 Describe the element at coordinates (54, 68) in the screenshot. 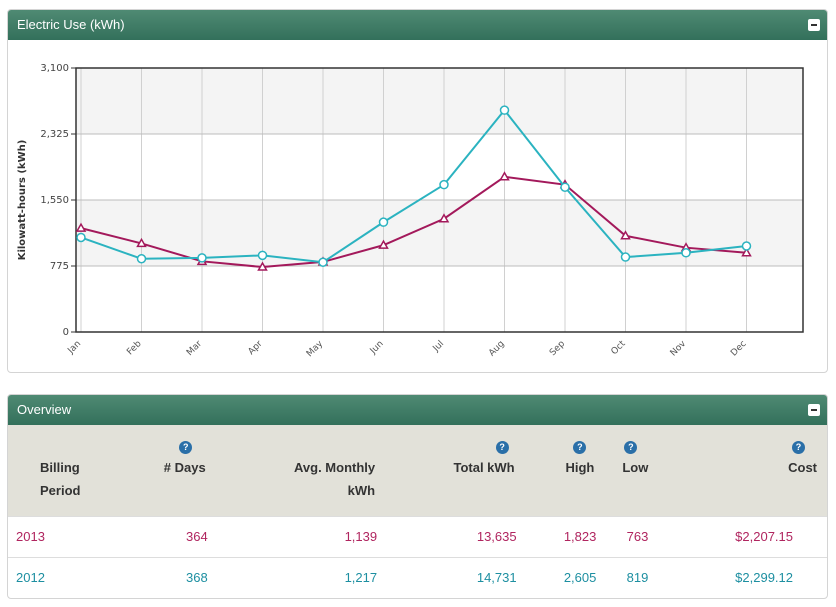

I see `y-tick-label: 3,100` at that location.